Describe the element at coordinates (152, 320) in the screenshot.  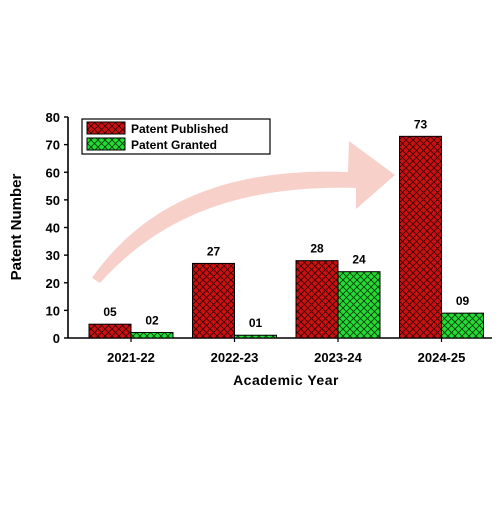
I see `bar-value-label-granted: 02` at that location.